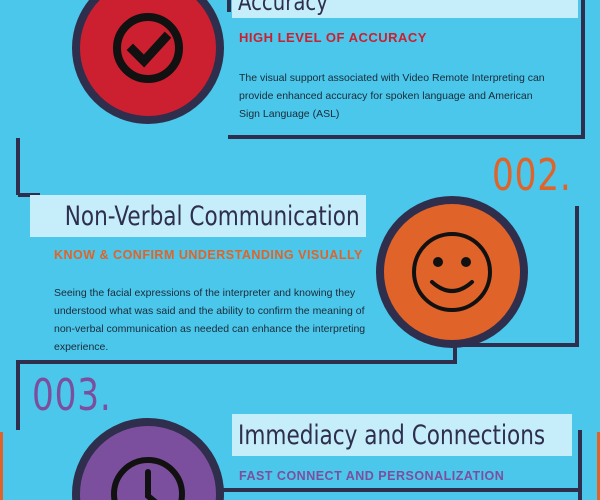  What do you see at coordinates (517, 276) in the screenshot?
I see `section-2-right-line` at bounding box center [517, 276].